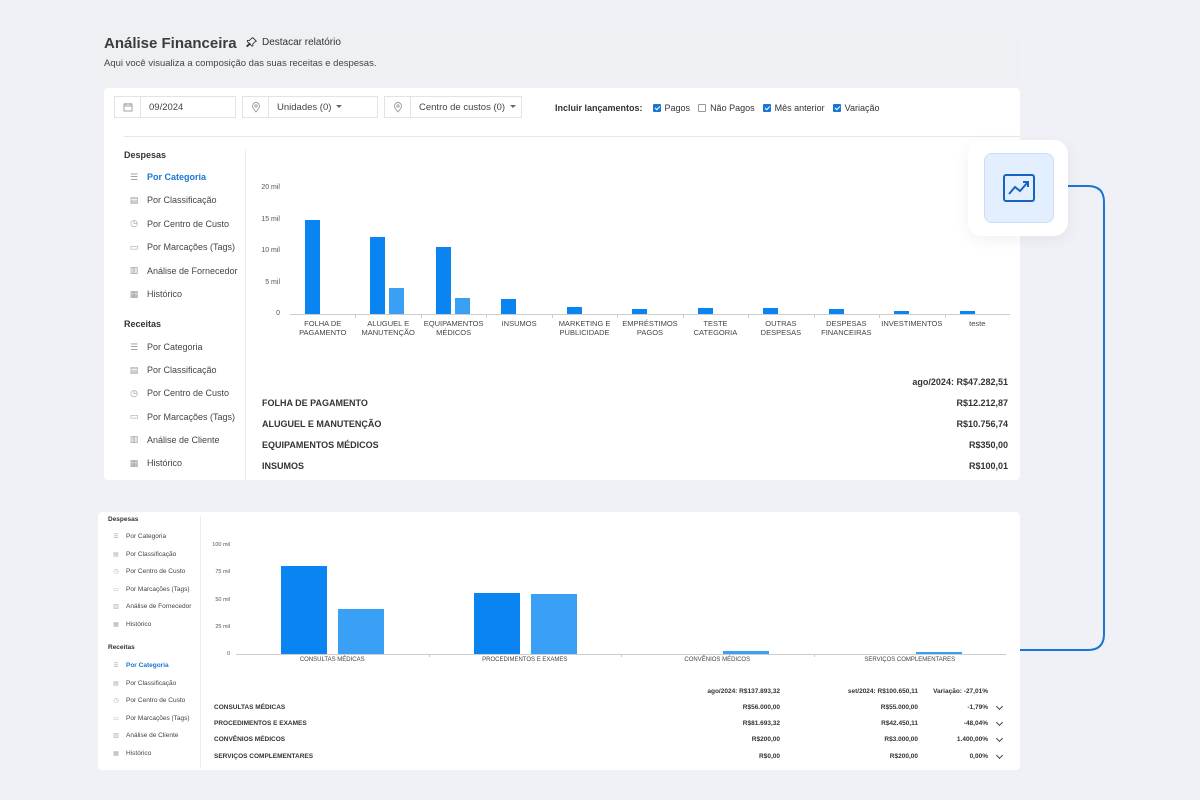  What do you see at coordinates (781, 332) in the screenshot?
I see `x-tick-label-line: DESPESAS` at bounding box center [781, 332].